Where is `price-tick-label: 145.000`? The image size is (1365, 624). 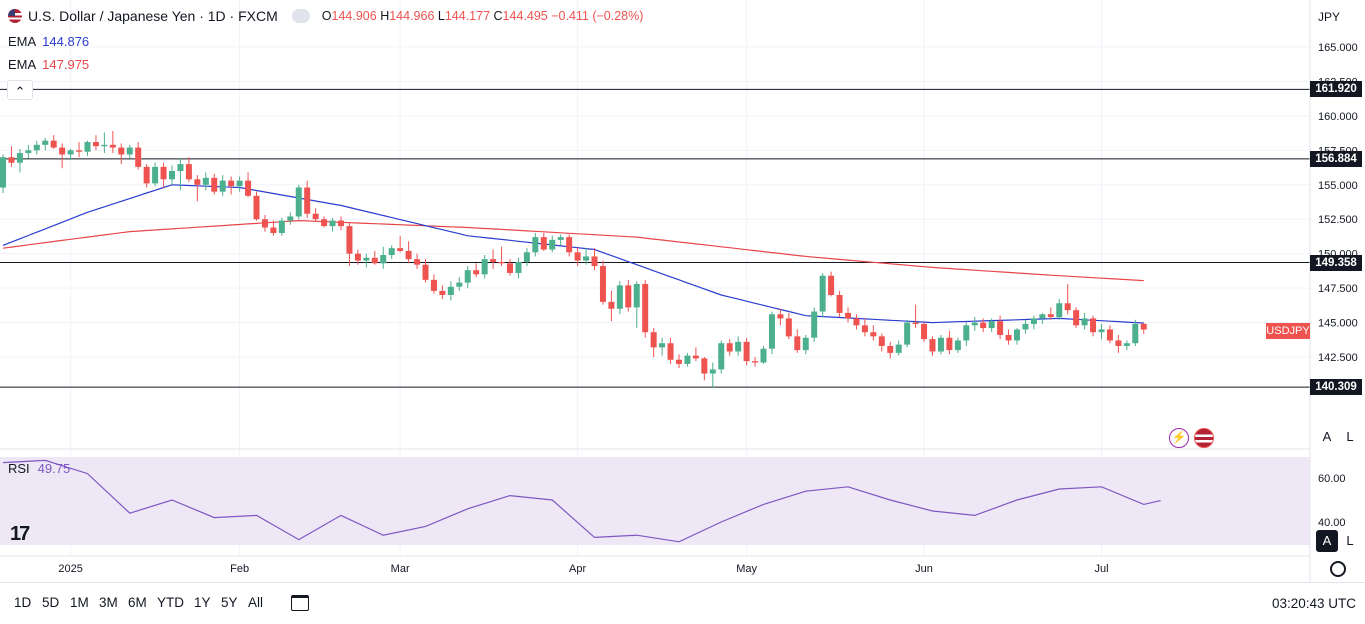
price-tick-label: 145.000 is located at coordinates (1338, 324).